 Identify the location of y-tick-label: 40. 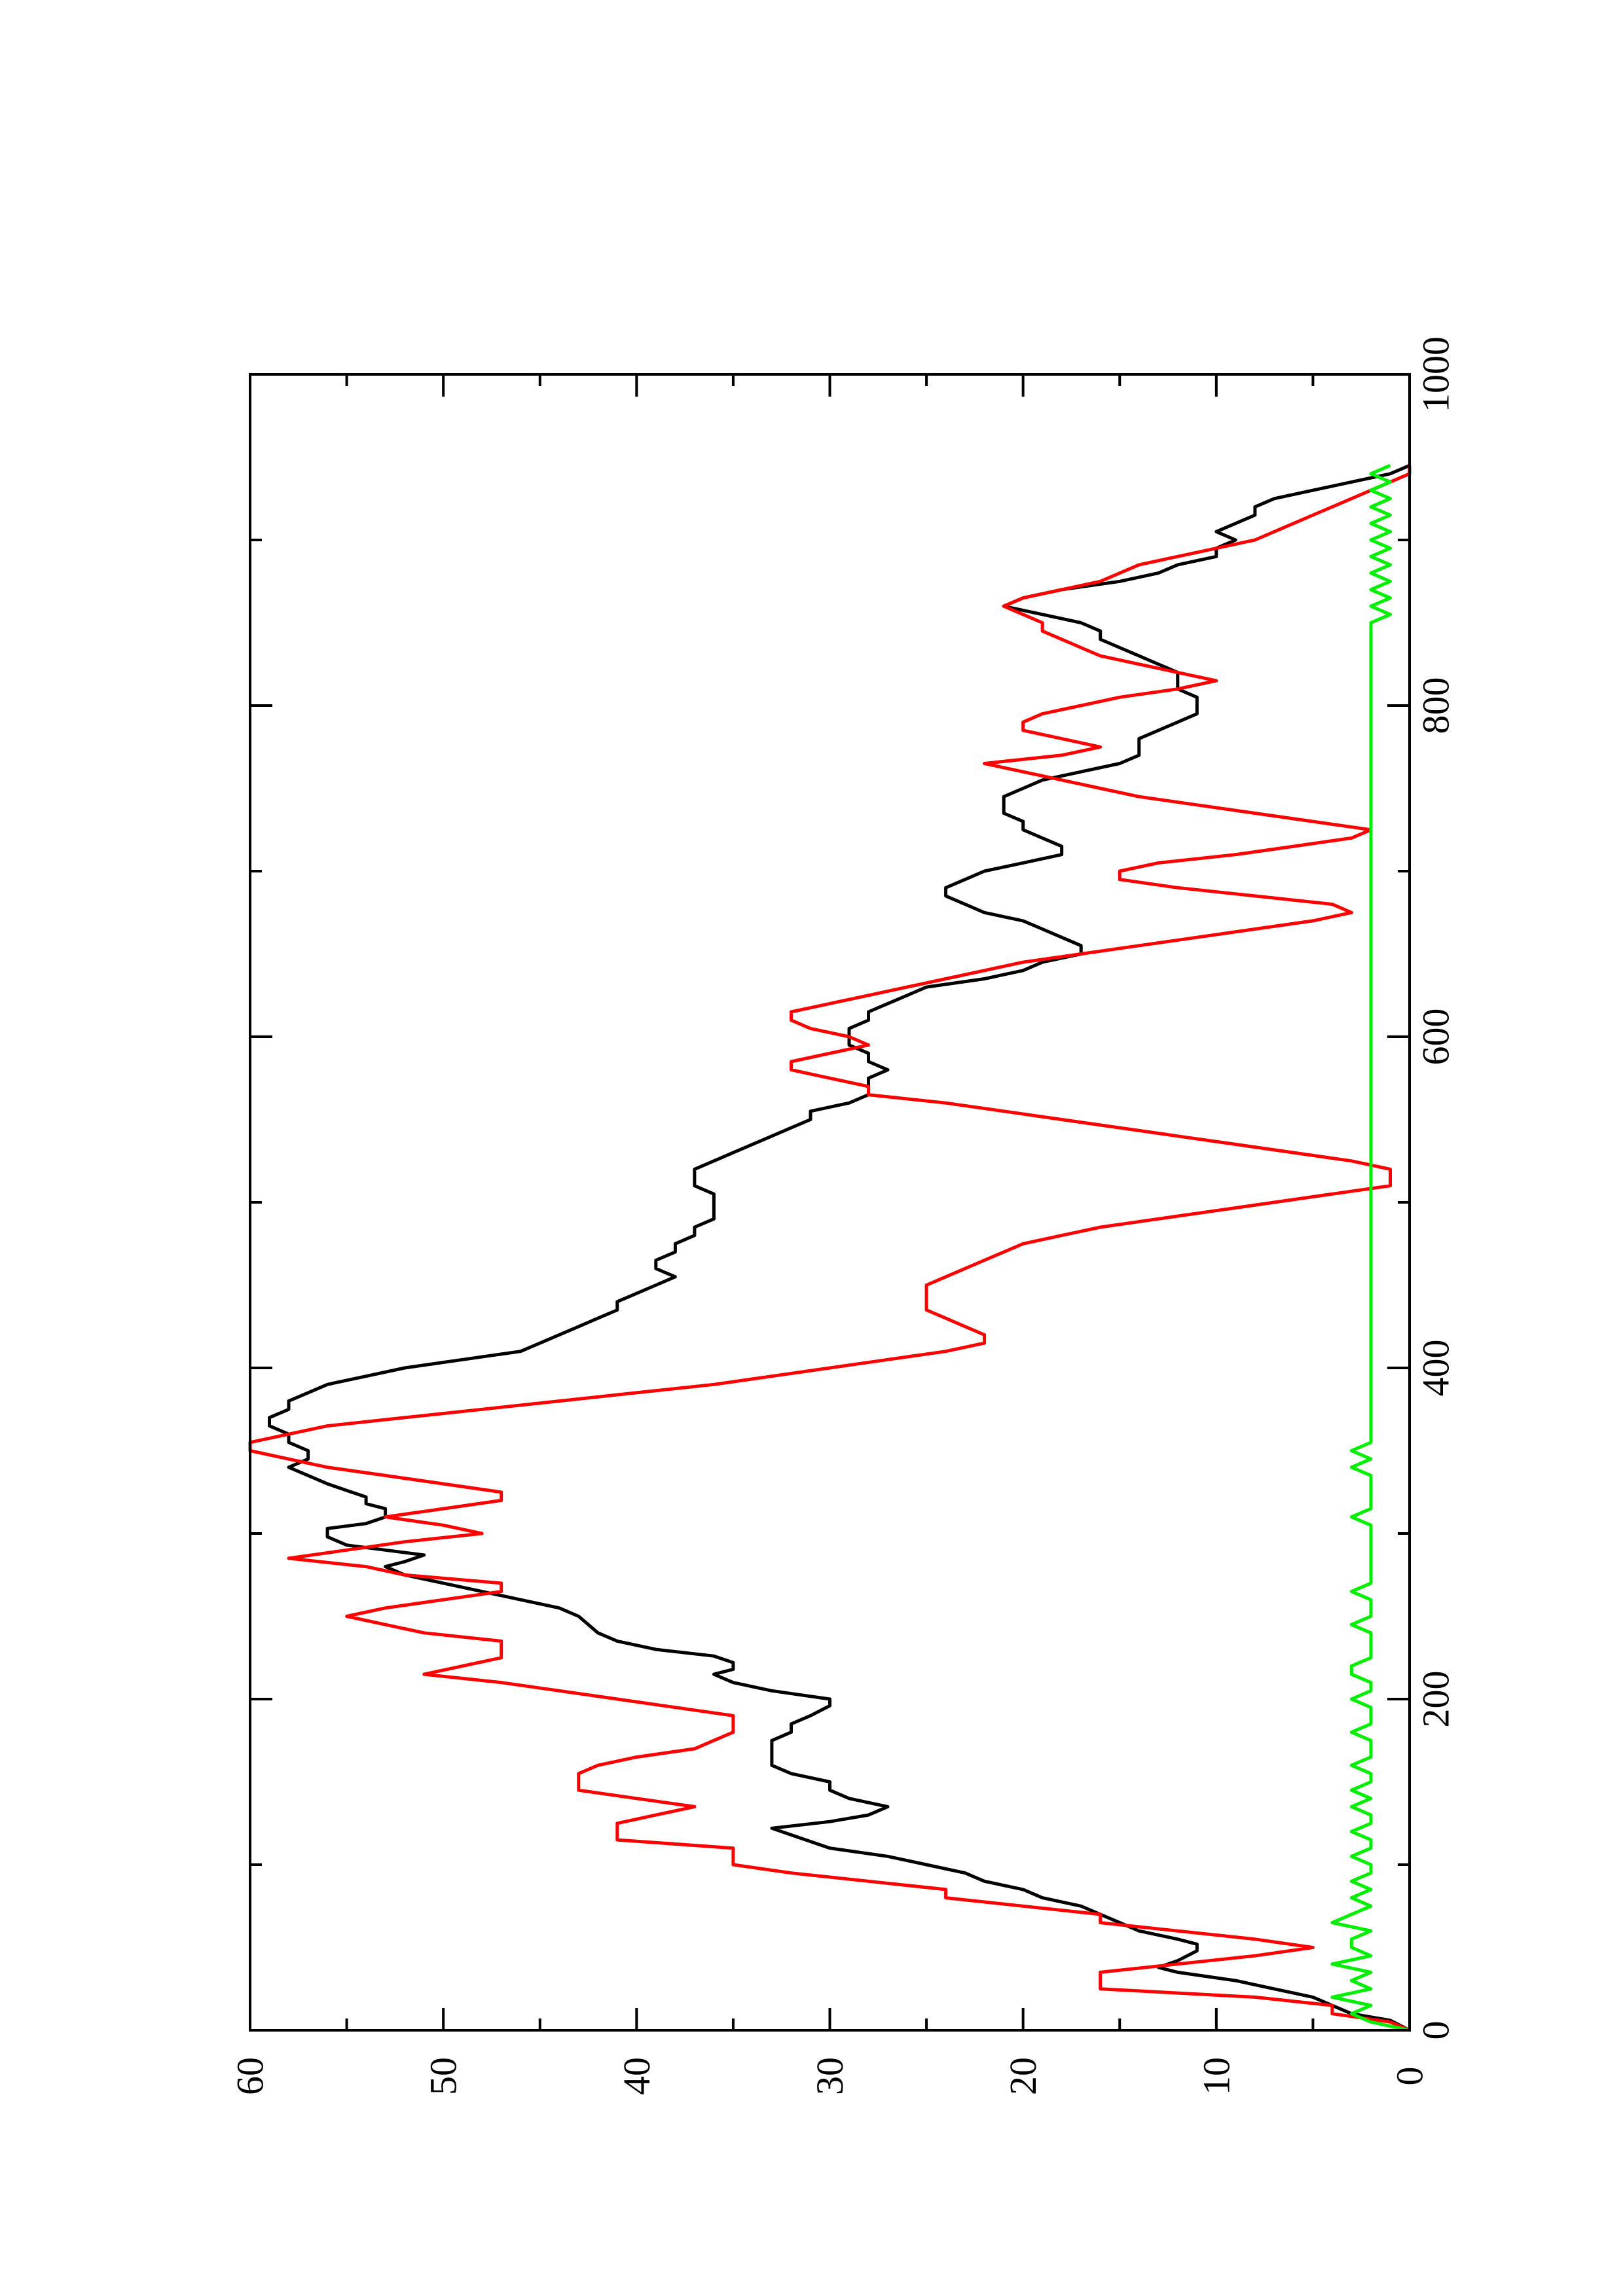
(636, 2076).